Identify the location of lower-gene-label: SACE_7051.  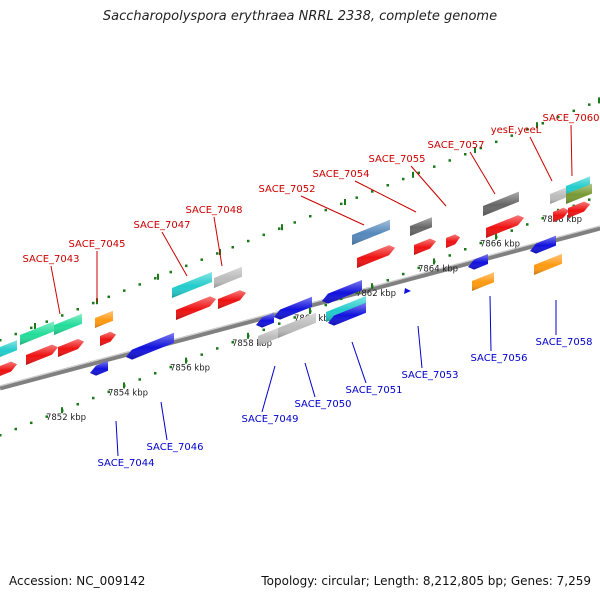
(374, 390).